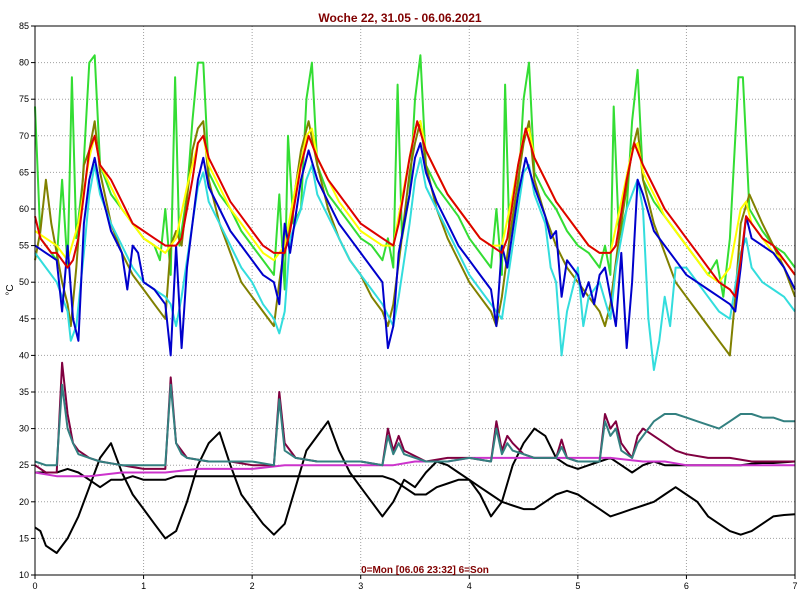 This screenshot has height=605, width=800. I want to click on chart-title: Woche 22, 31.05 - 06.06.2021, so click(400, 18).